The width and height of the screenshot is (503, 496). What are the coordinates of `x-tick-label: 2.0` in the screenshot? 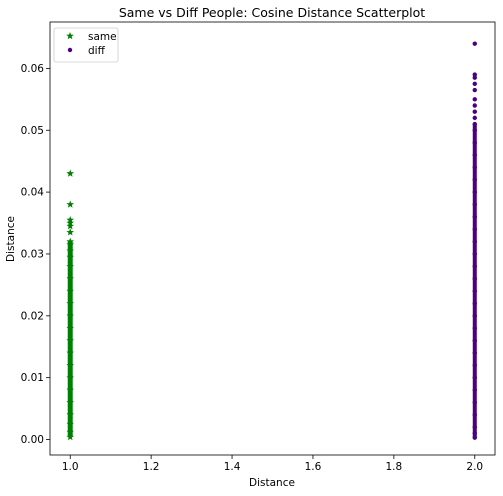 It's located at (474, 467).